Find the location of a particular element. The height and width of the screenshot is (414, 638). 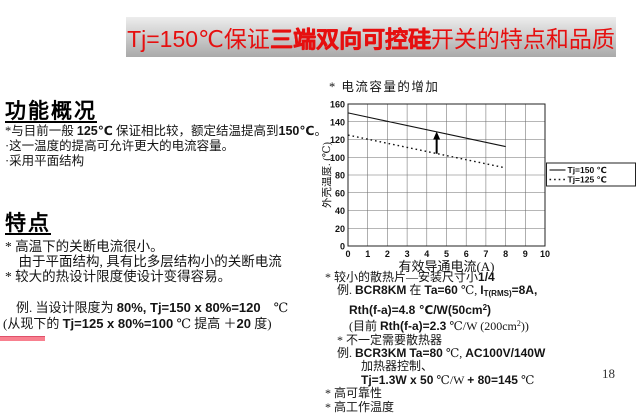

y-tick-label: 20 is located at coordinates (340, 229).